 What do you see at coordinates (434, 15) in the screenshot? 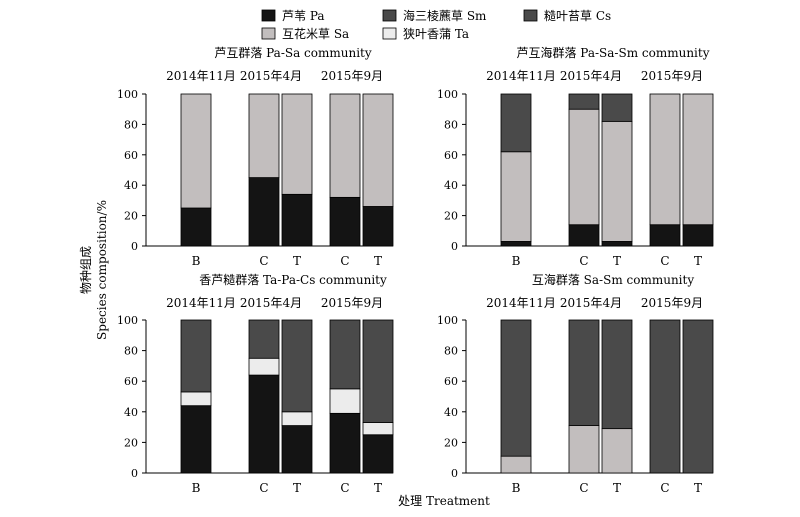
I see `legend-item: 海三棱藨草 Sm` at bounding box center [434, 15].